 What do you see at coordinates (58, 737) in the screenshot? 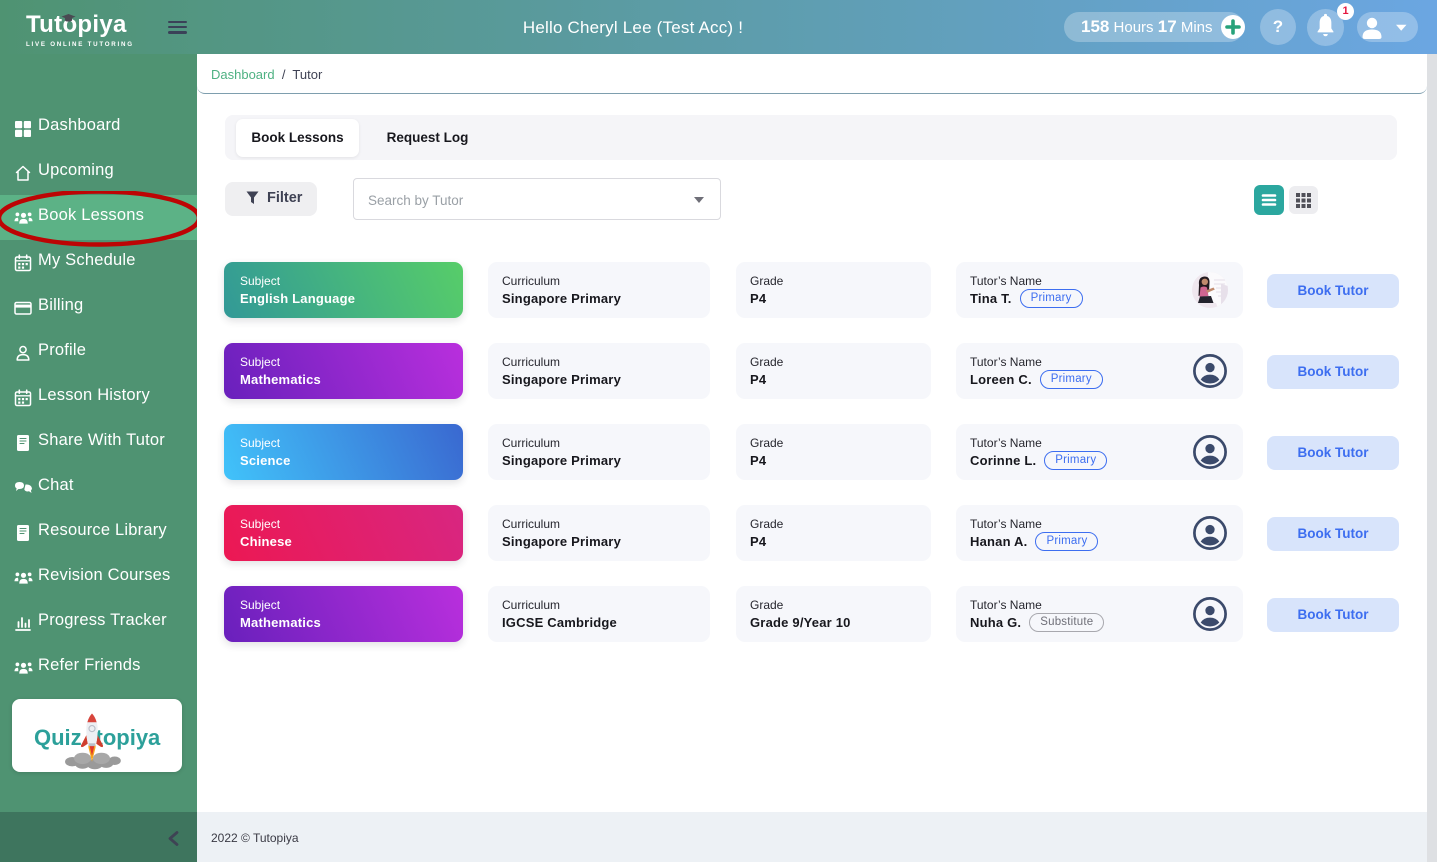
I see `svg-text: Quiz` at bounding box center [58, 737].